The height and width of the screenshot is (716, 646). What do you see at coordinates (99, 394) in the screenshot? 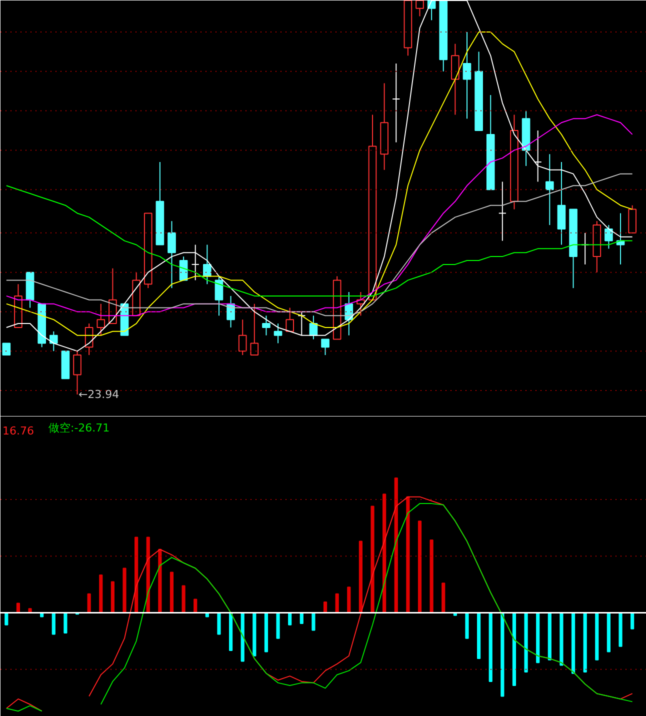
I see `annotation: ←23.94` at bounding box center [99, 394].